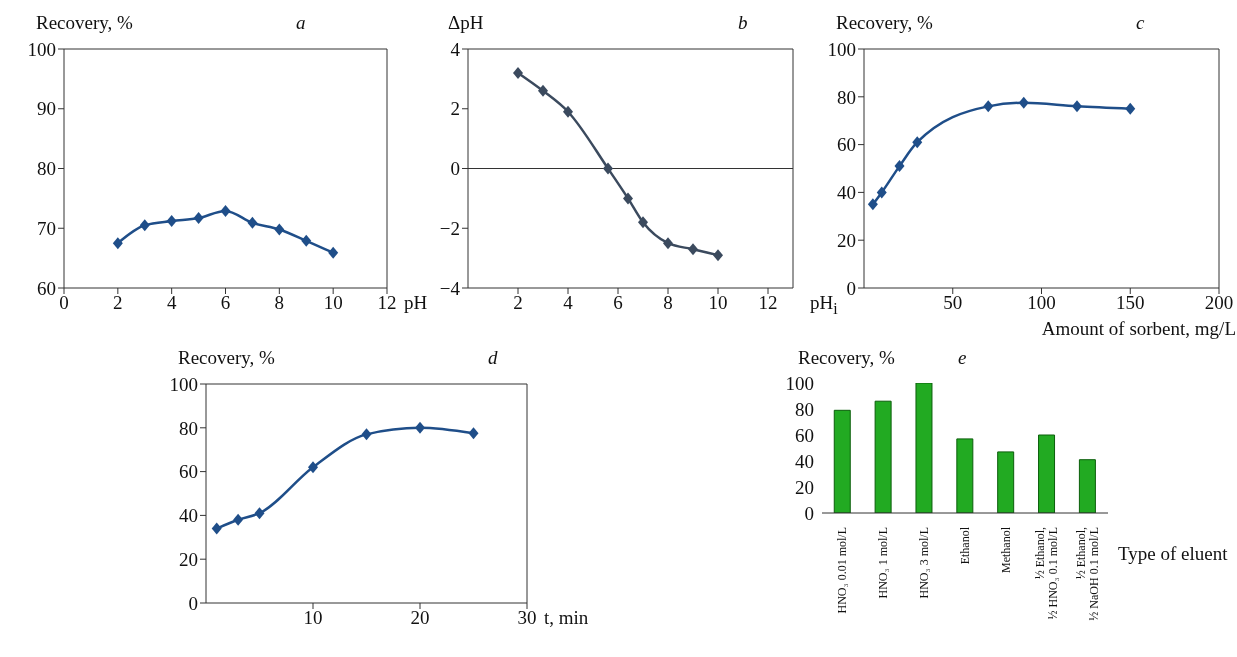 Image resolution: width=1237 pixels, height=657 pixels. What do you see at coordinates (824, 305) in the screenshot?
I see `x-axis-title: pH$_{i}$` at bounding box center [824, 305].